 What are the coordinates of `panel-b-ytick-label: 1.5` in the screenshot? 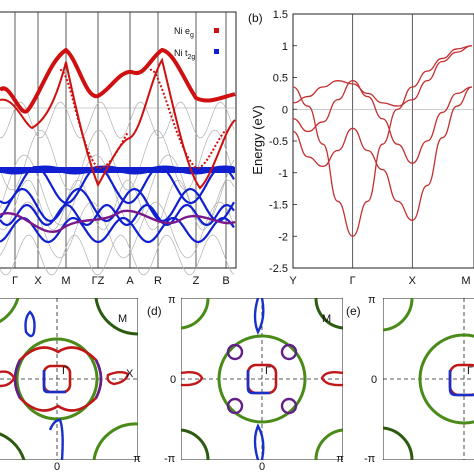 It's located at (280, 15).